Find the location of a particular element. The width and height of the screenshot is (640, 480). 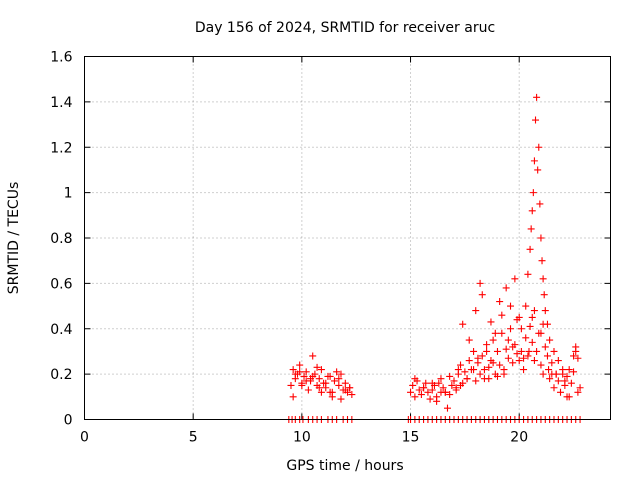

y-axis-label: SRMTID / TECUs is located at coordinates (14, 238).